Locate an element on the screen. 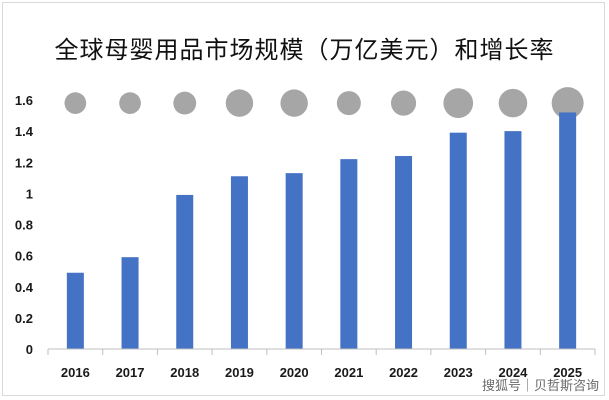  bar-2022 is located at coordinates (404, 252).